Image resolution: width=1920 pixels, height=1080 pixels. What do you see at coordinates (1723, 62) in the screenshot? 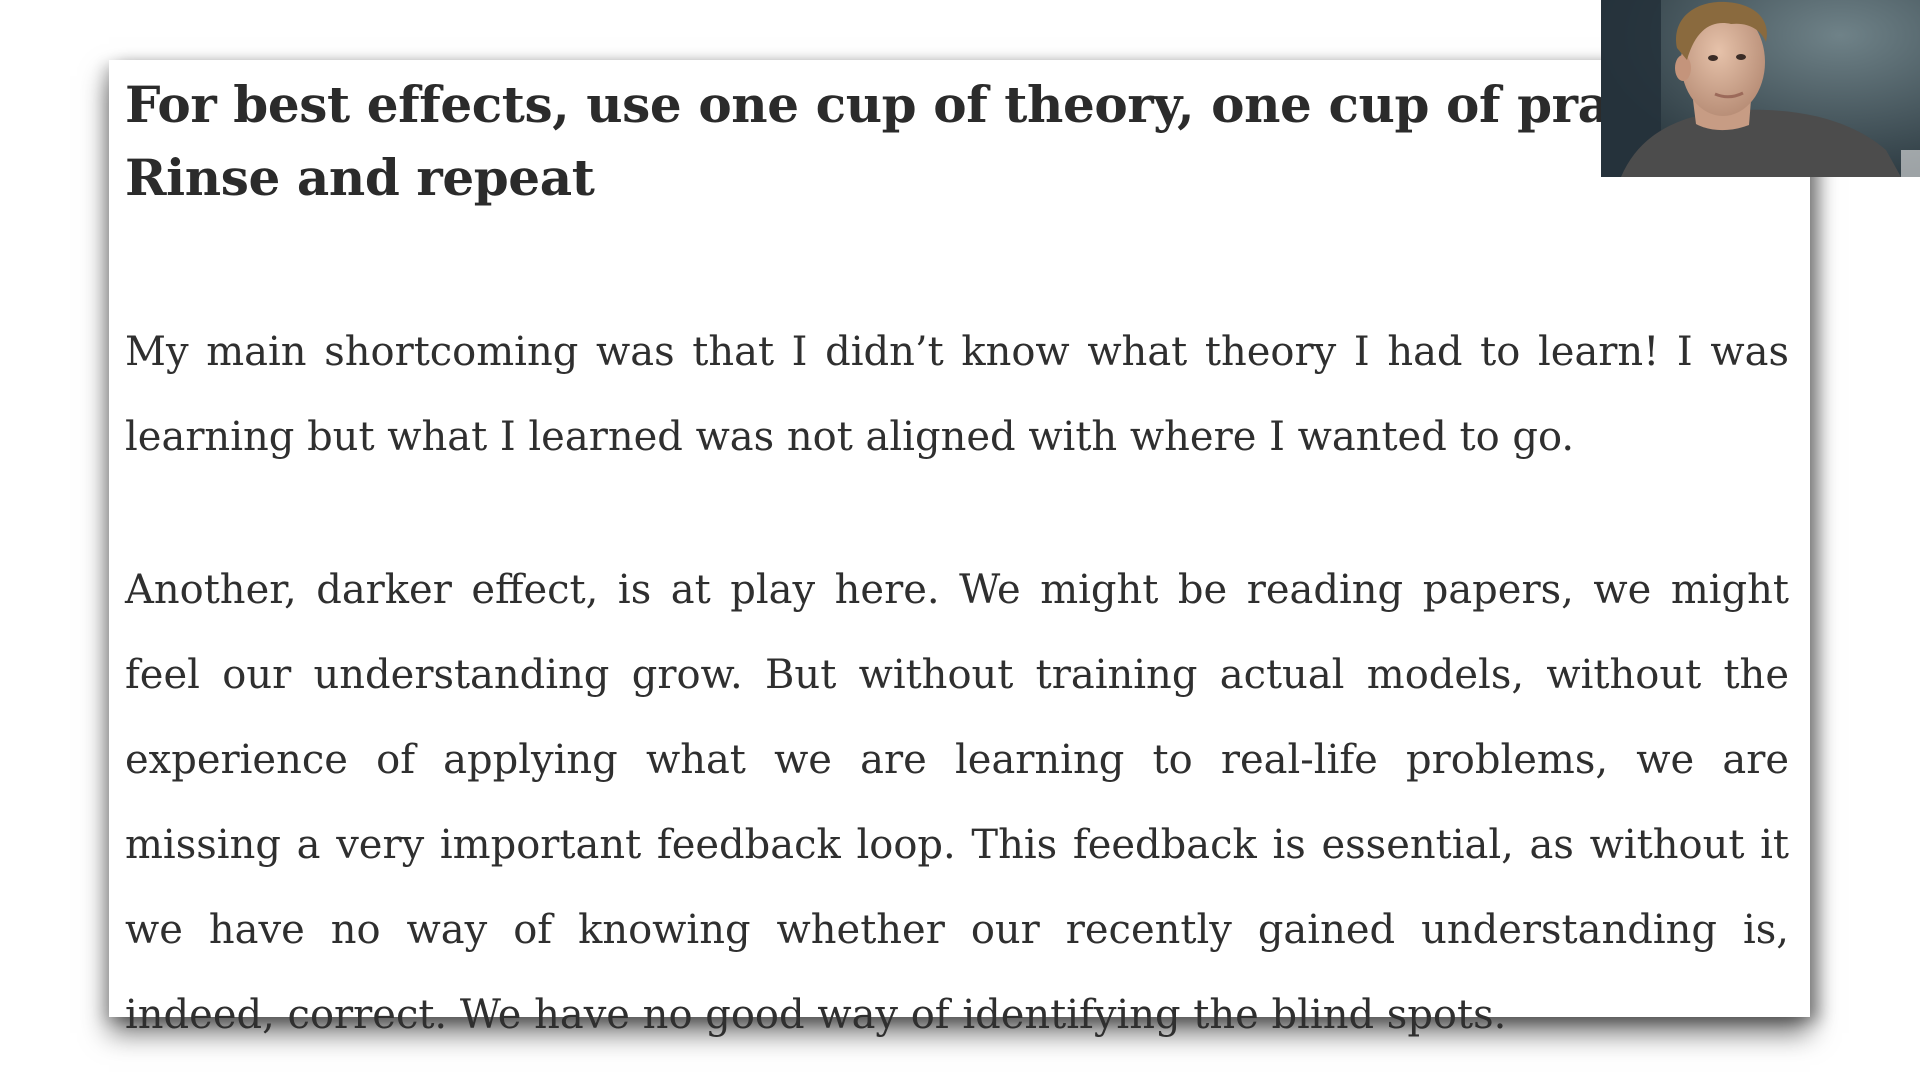
I see `presenter-face` at bounding box center [1723, 62].